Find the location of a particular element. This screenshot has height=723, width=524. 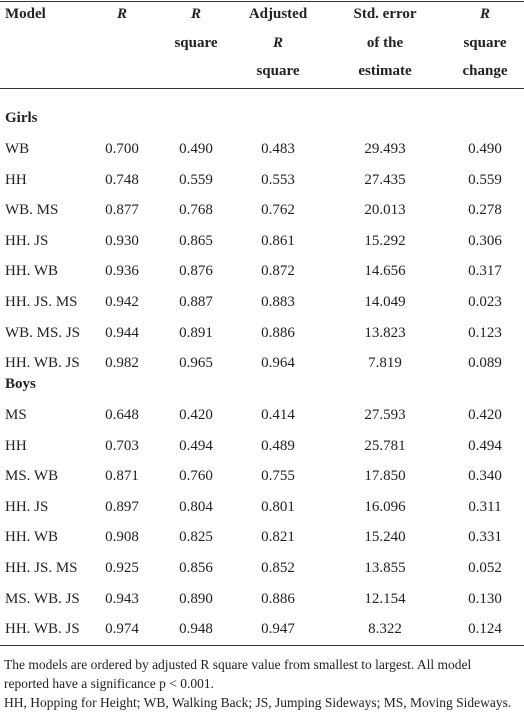

cell: 0.974 is located at coordinates (122, 629).